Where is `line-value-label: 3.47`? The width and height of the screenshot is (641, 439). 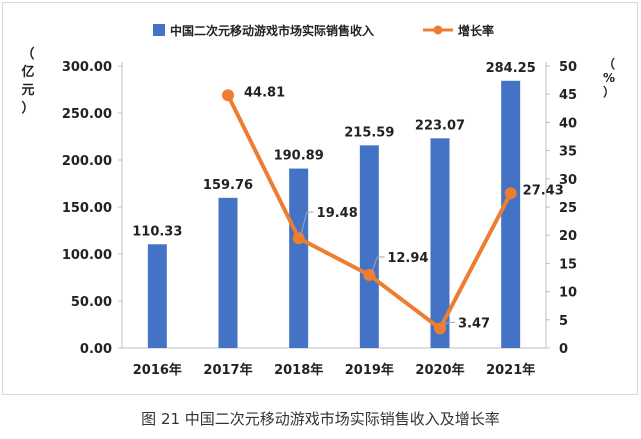 line-value-label: 3.47 is located at coordinates (474, 323).